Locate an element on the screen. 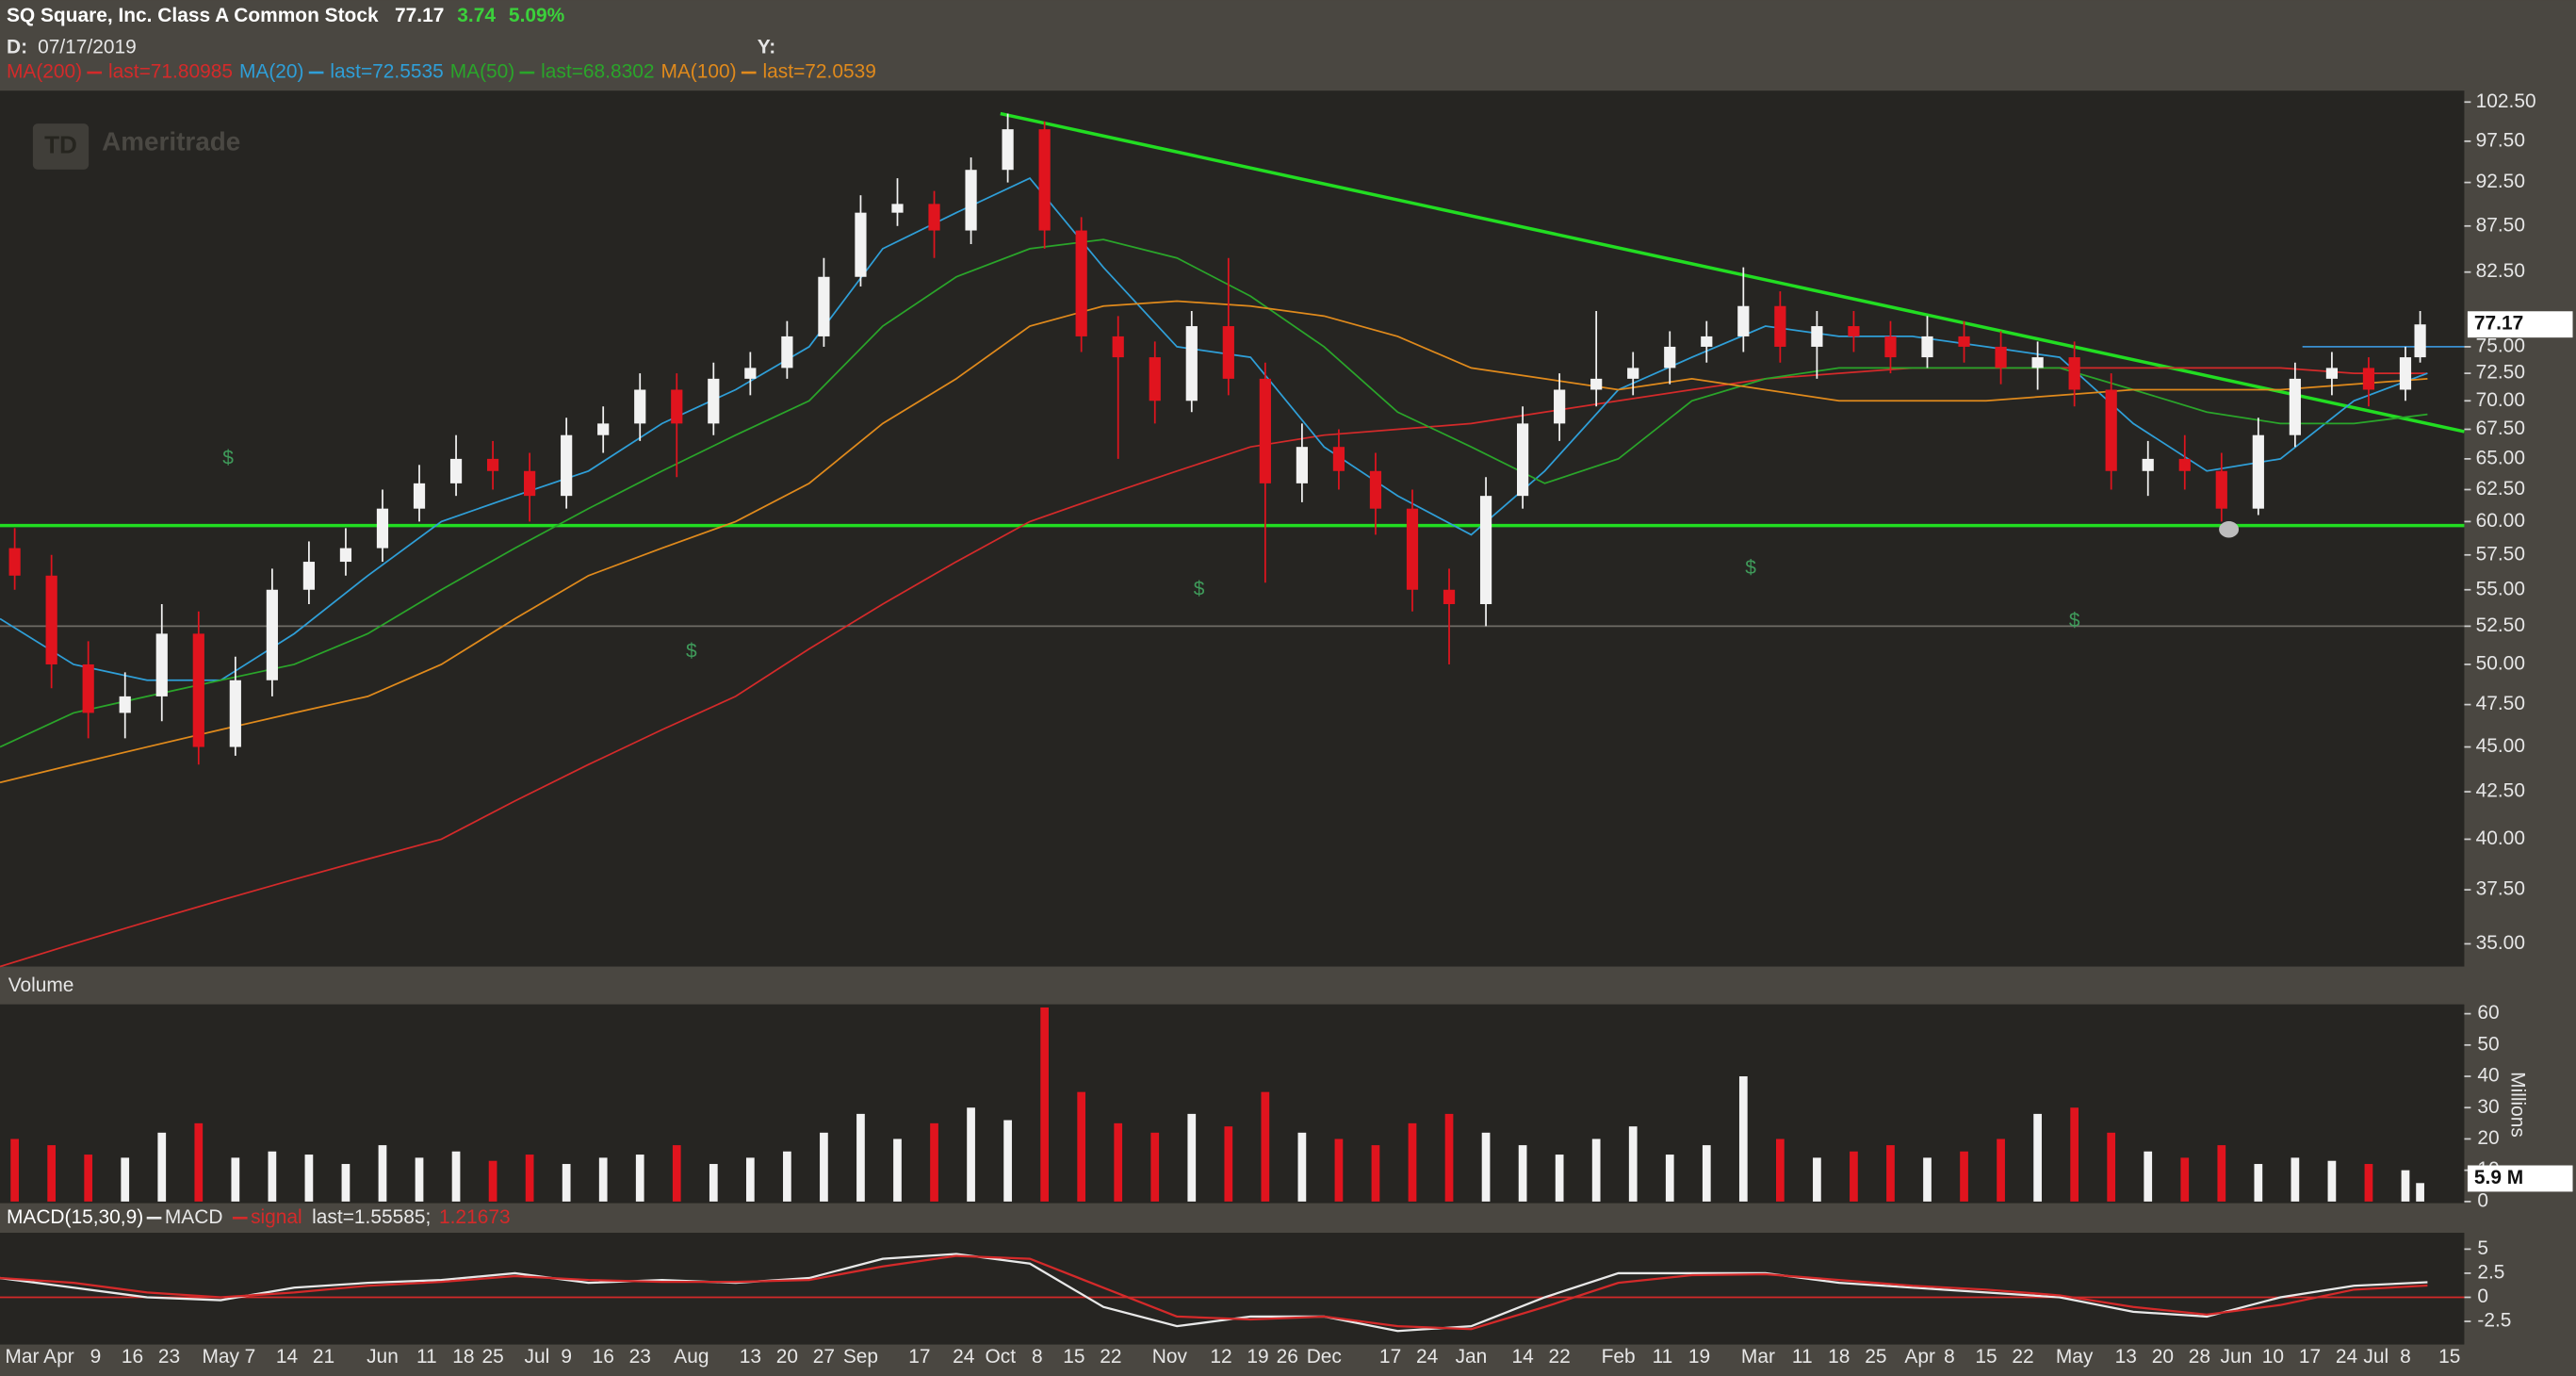  y-tick-label: 47.50 is located at coordinates (2500, 703).